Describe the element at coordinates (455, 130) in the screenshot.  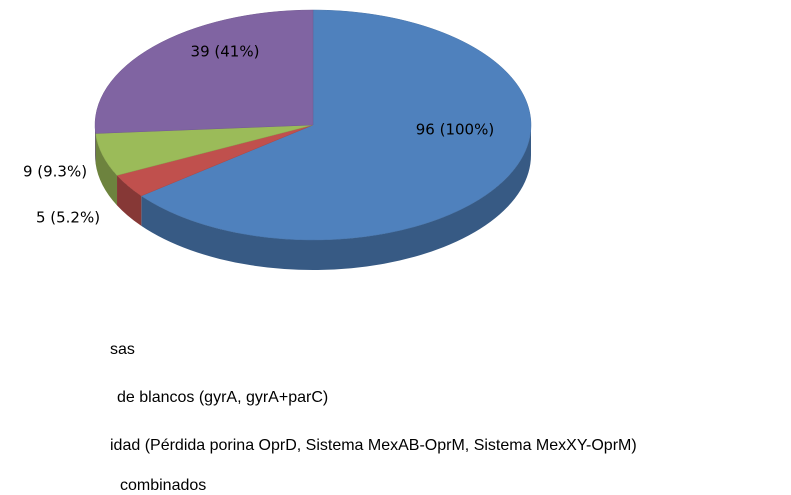
I see `data-label: 96 (100%)` at that location.